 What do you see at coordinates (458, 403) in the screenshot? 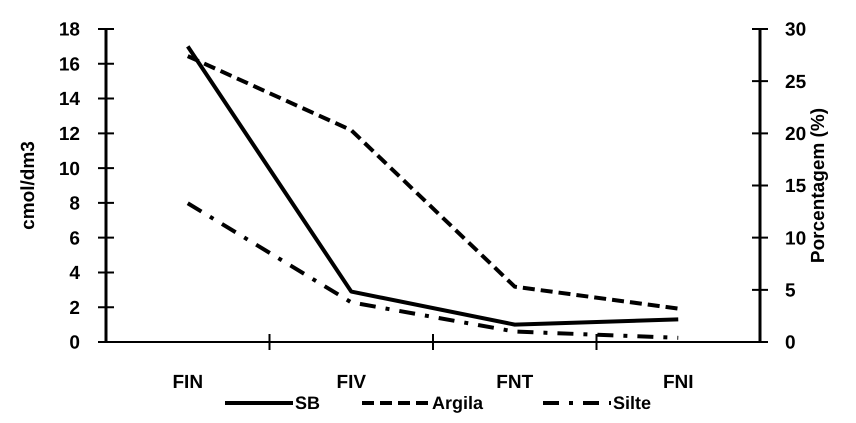
I see `legend-label: Argila` at bounding box center [458, 403].